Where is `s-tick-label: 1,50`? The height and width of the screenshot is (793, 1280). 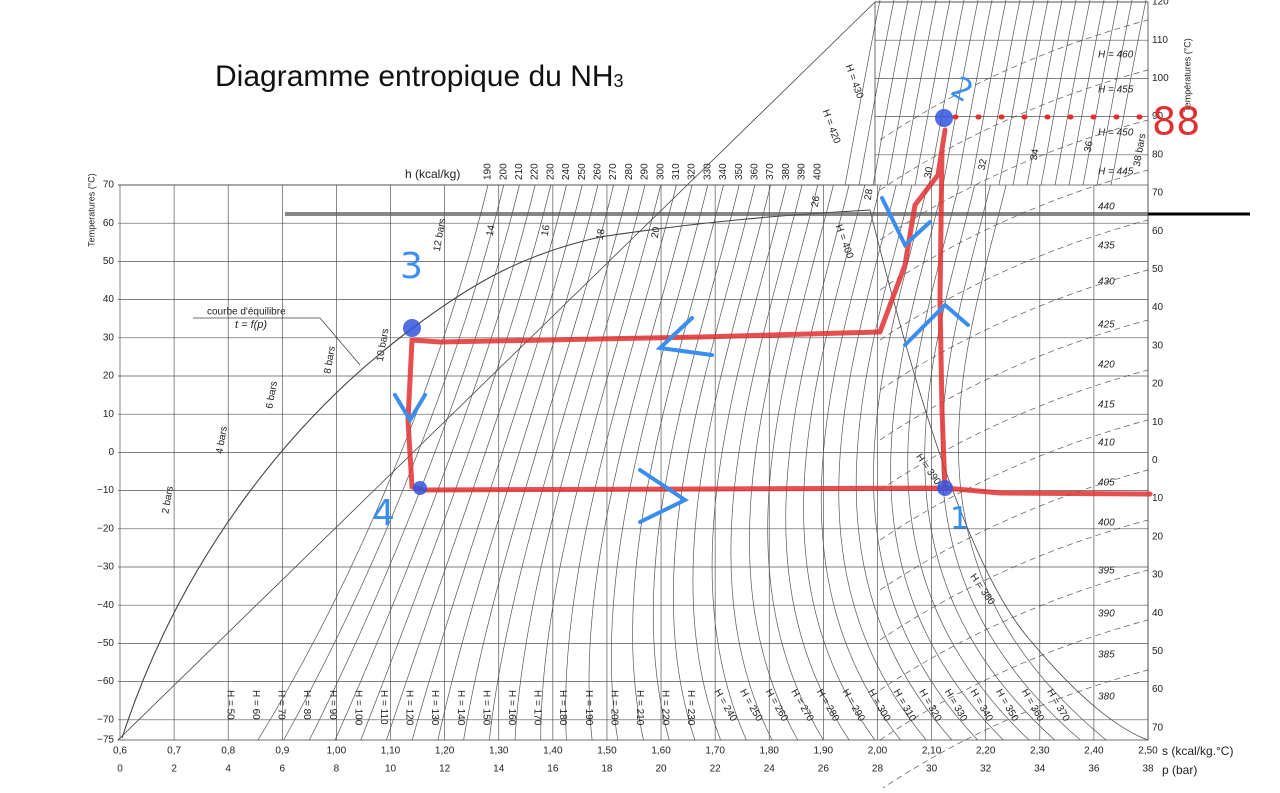 s-tick-label: 1,50 is located at coordinates (607, 751).